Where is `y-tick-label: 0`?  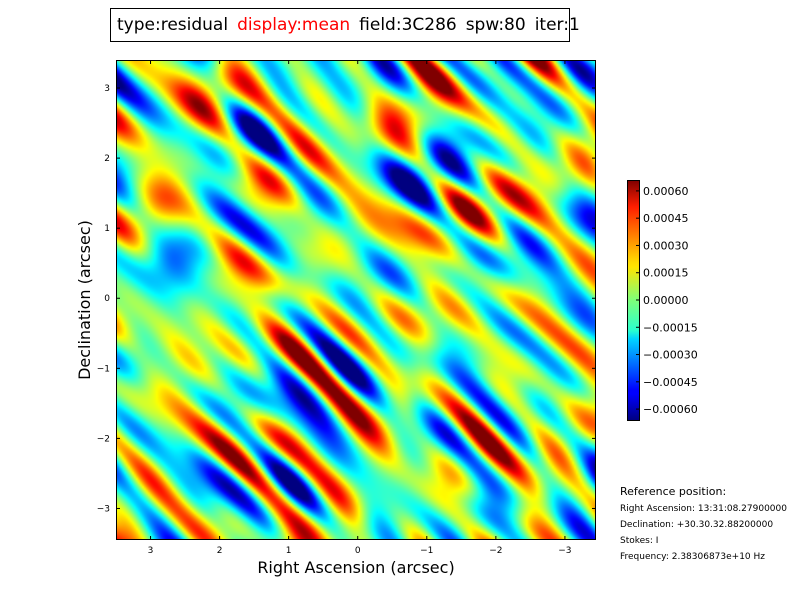 y-tick-label: 0 is located at coordinates (107, 299).